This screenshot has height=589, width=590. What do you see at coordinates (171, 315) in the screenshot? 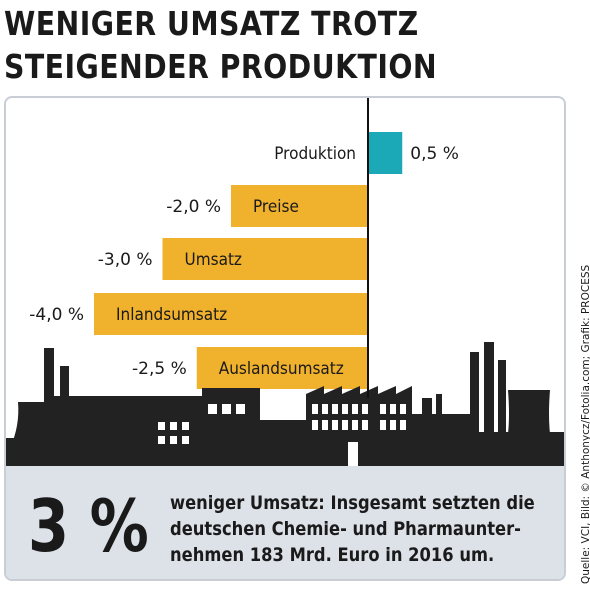
I see `category-label: Inlandsumsatz` at bounding box center [171, 315].